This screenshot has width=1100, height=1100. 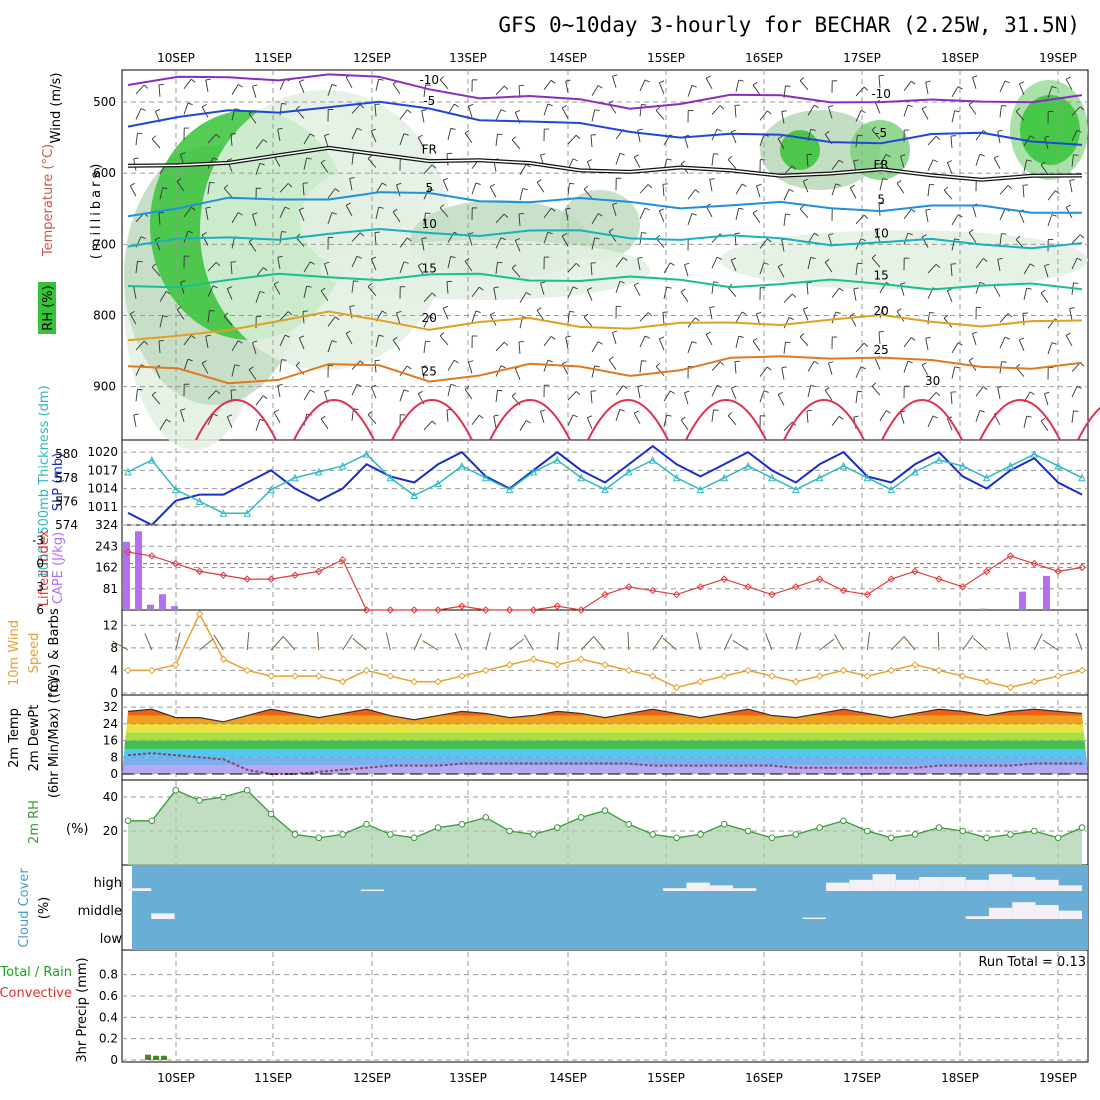 I want to click on pressure-tick-700: 700, so click(x=104, y=244).